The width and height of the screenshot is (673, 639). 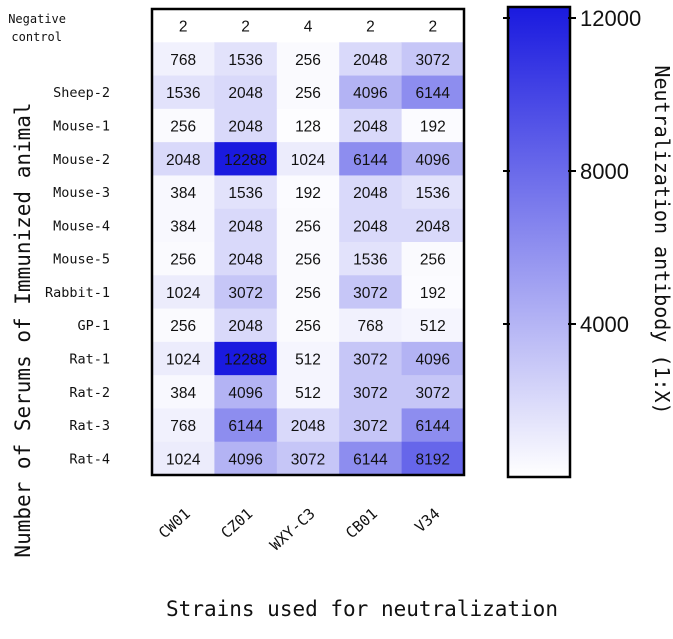 I want to click on row-label: Rabbit-1, so click(x=77, y=293).